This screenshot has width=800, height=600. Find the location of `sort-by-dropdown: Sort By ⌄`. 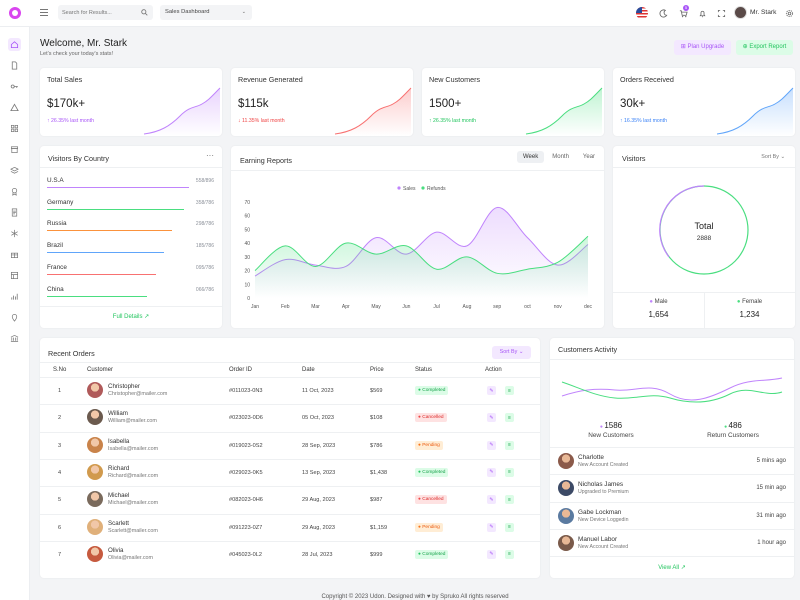

sort-by-dropdown: Sort By ⌄ is located at coordinates (773, 157).